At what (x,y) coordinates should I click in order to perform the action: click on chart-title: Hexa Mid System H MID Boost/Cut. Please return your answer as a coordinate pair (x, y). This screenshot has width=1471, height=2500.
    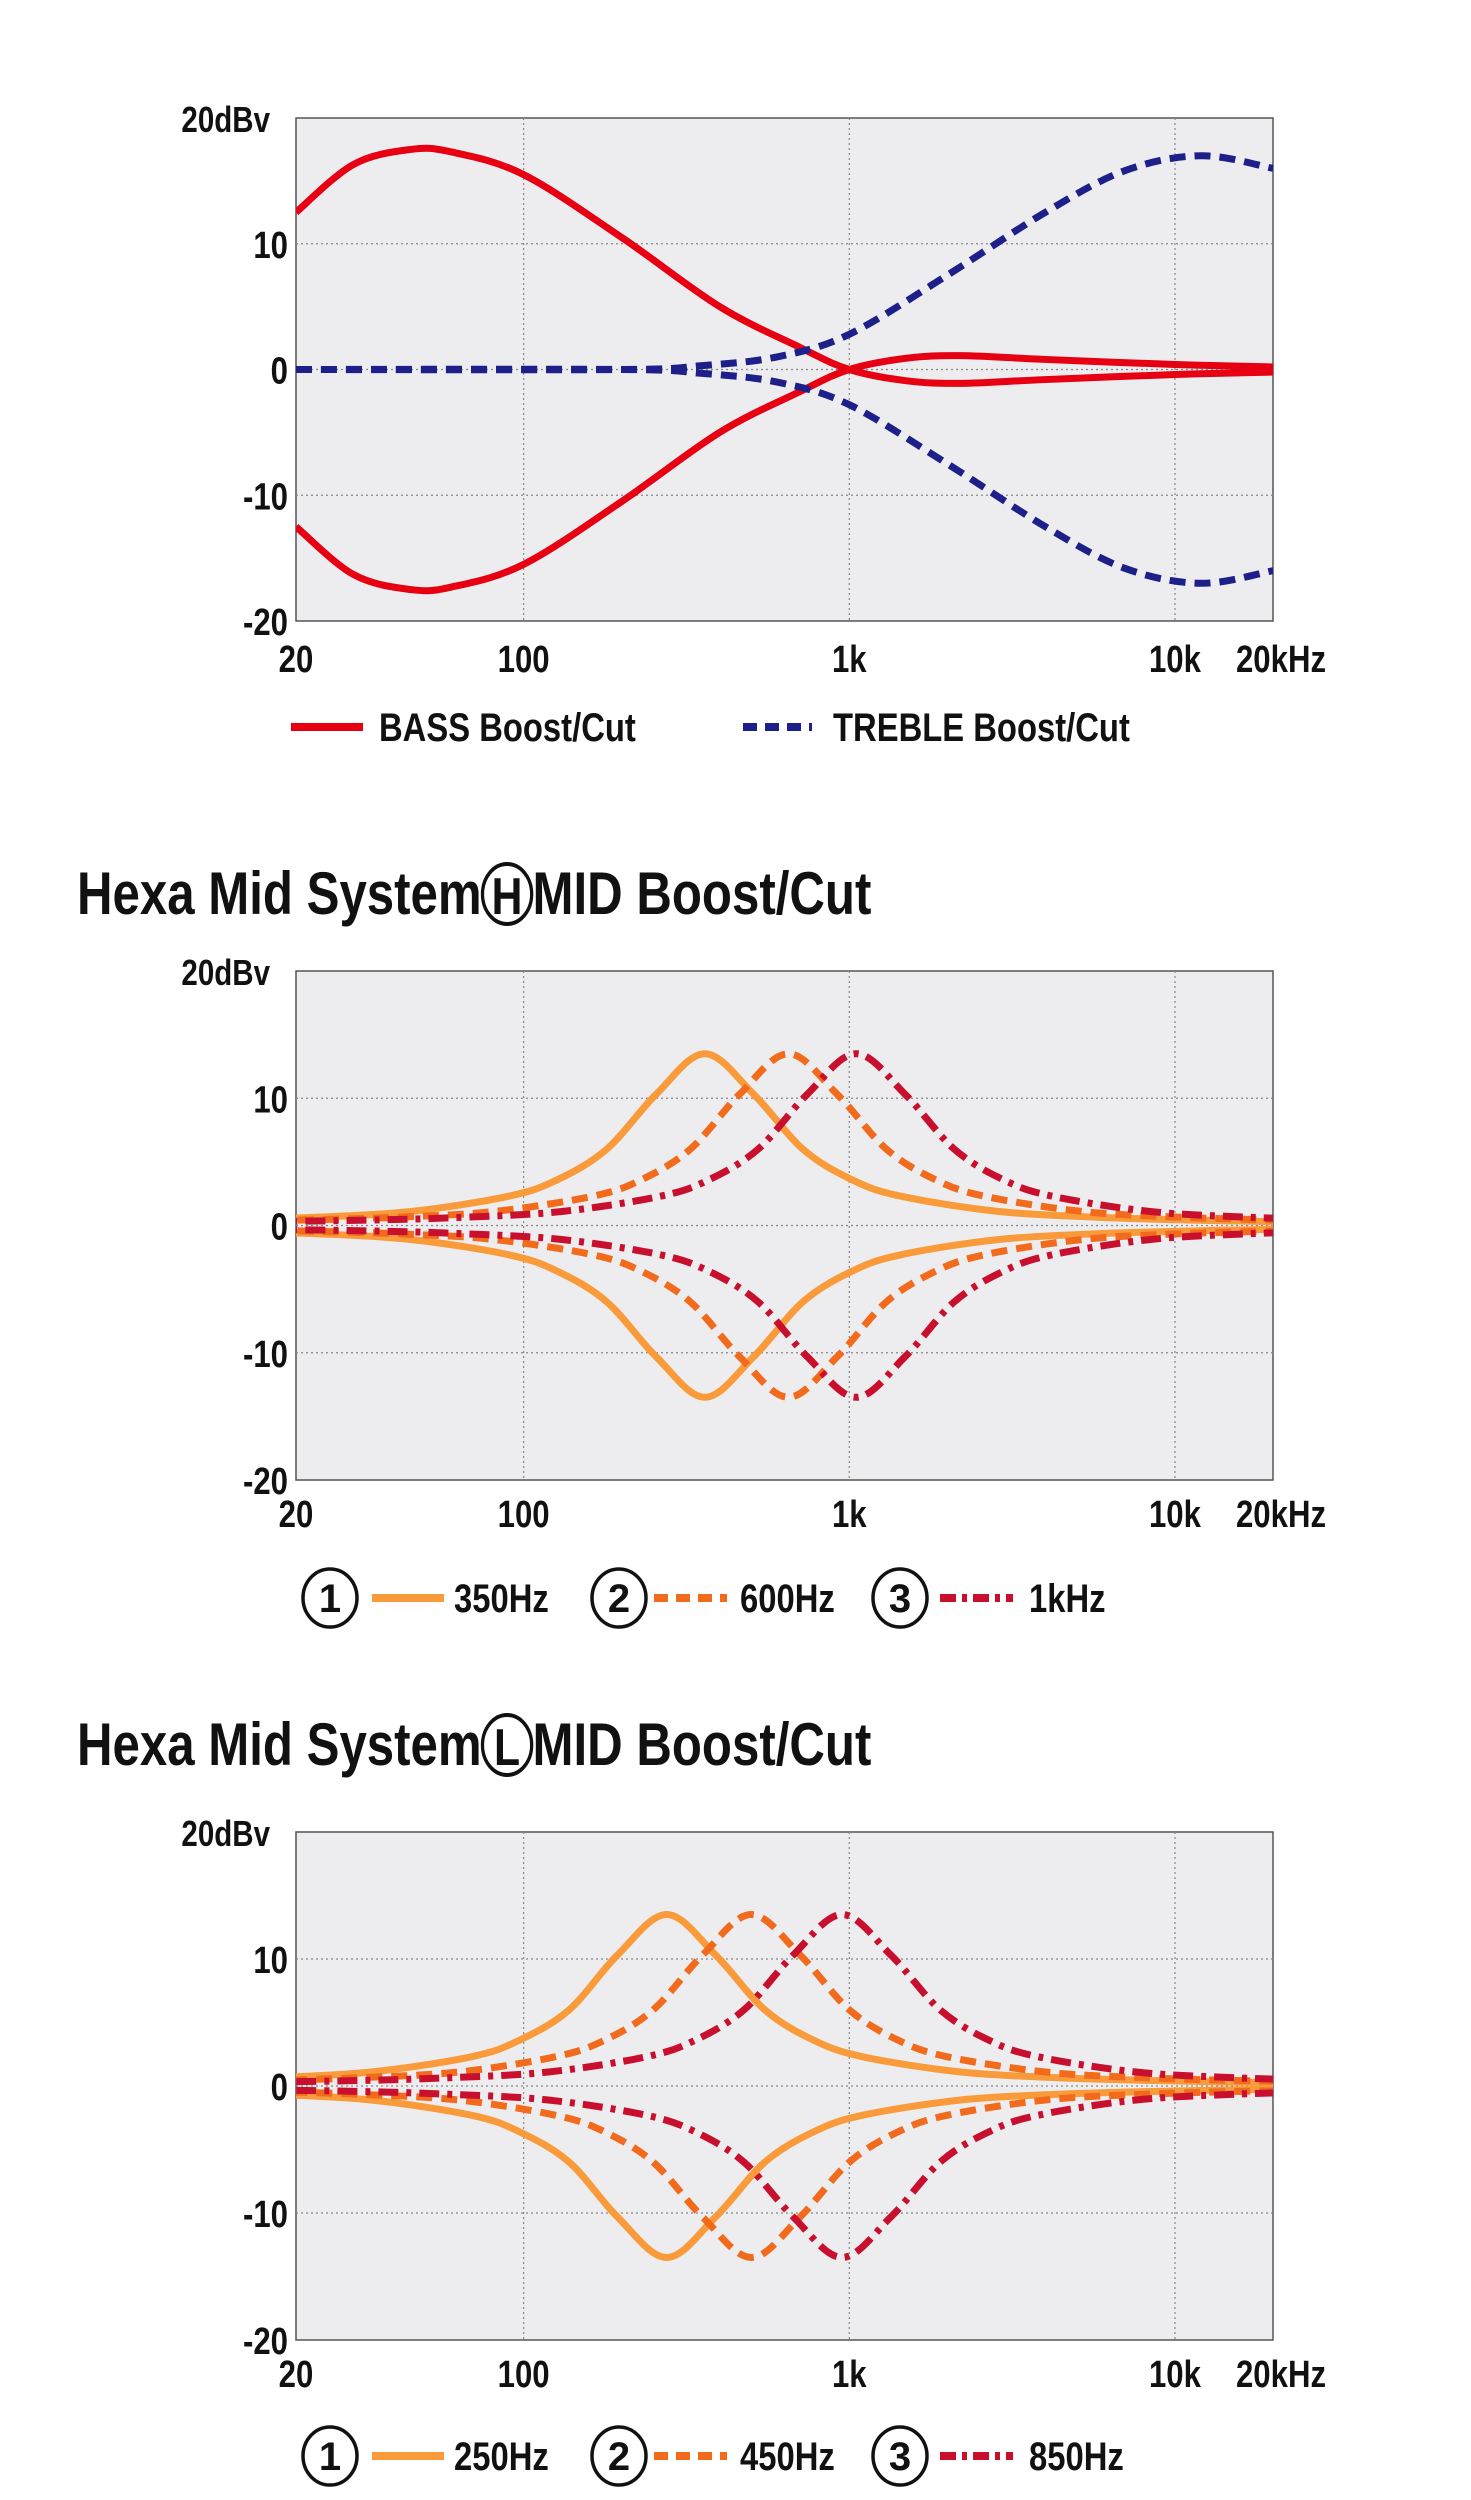
    Looking at the image, I should click on (474, 893).